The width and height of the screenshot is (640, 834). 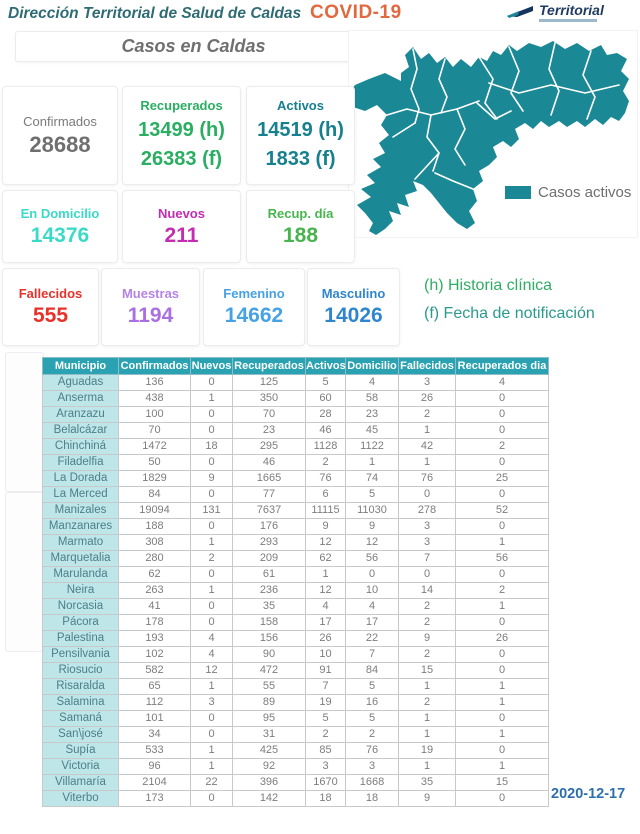 What do you see at coordinates (372, 686) in the screenshot?
I see `value-cell: 5` at bounding box center [372, 686].